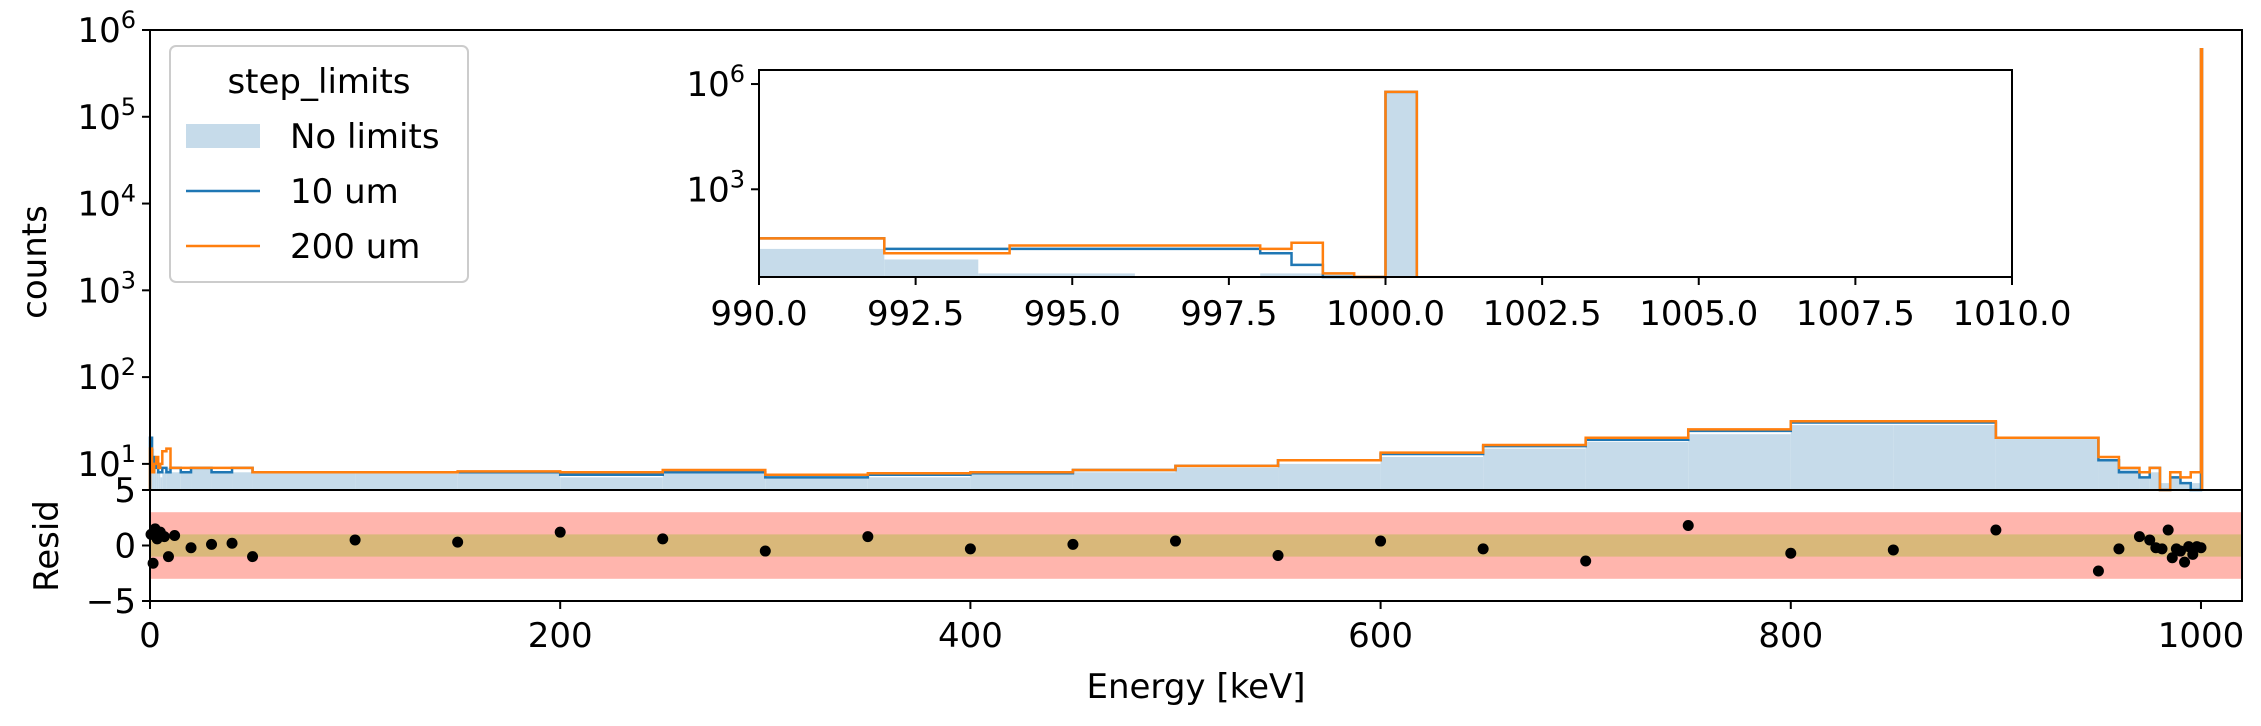 The image size is (2261, 726). Describe the element at coordinates (715, 187) in the screenshot. I see `inset-y-tick-label: 103` at that location.